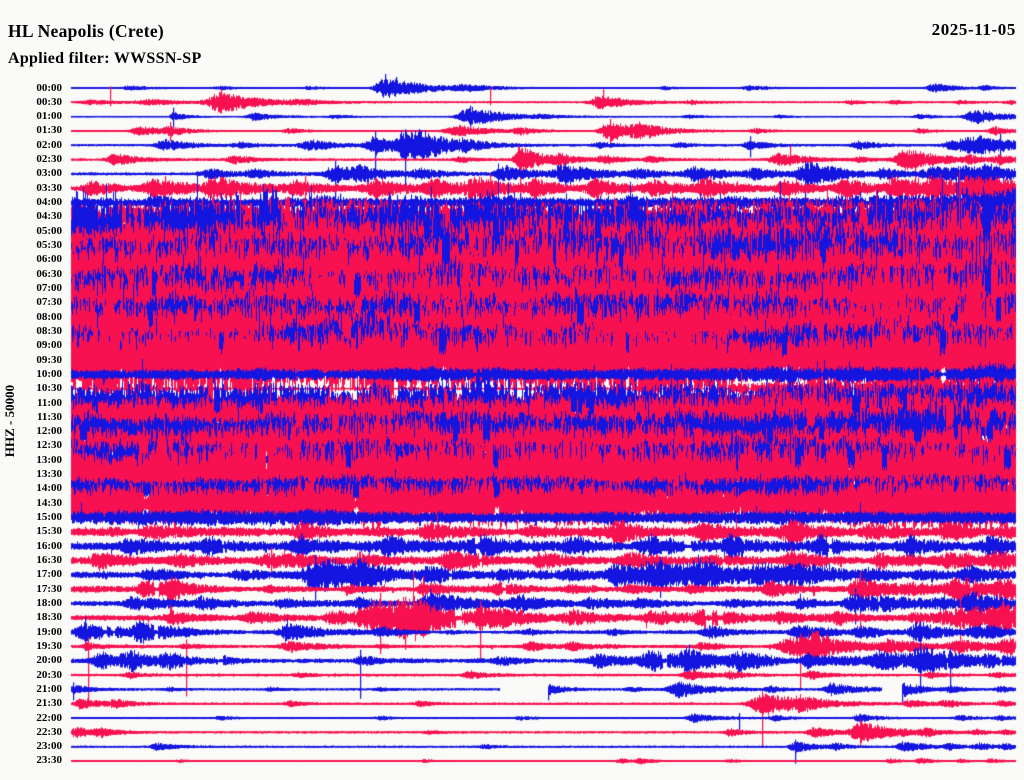 Image resolution: width=1024 pixels, height=780 pixels. What do you see at coordinates (49, 545) in the screenshot?
I see `time-label-16:00: 16:00` at bounding box center [49, 545].